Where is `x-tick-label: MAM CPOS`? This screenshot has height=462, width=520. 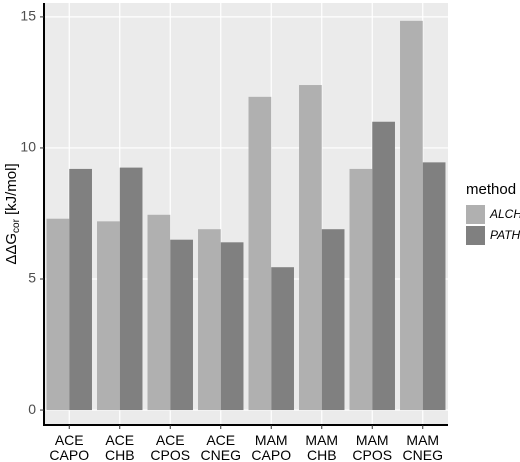
x-tick-label: MAM CPOS is located at coordinates (372, 447).